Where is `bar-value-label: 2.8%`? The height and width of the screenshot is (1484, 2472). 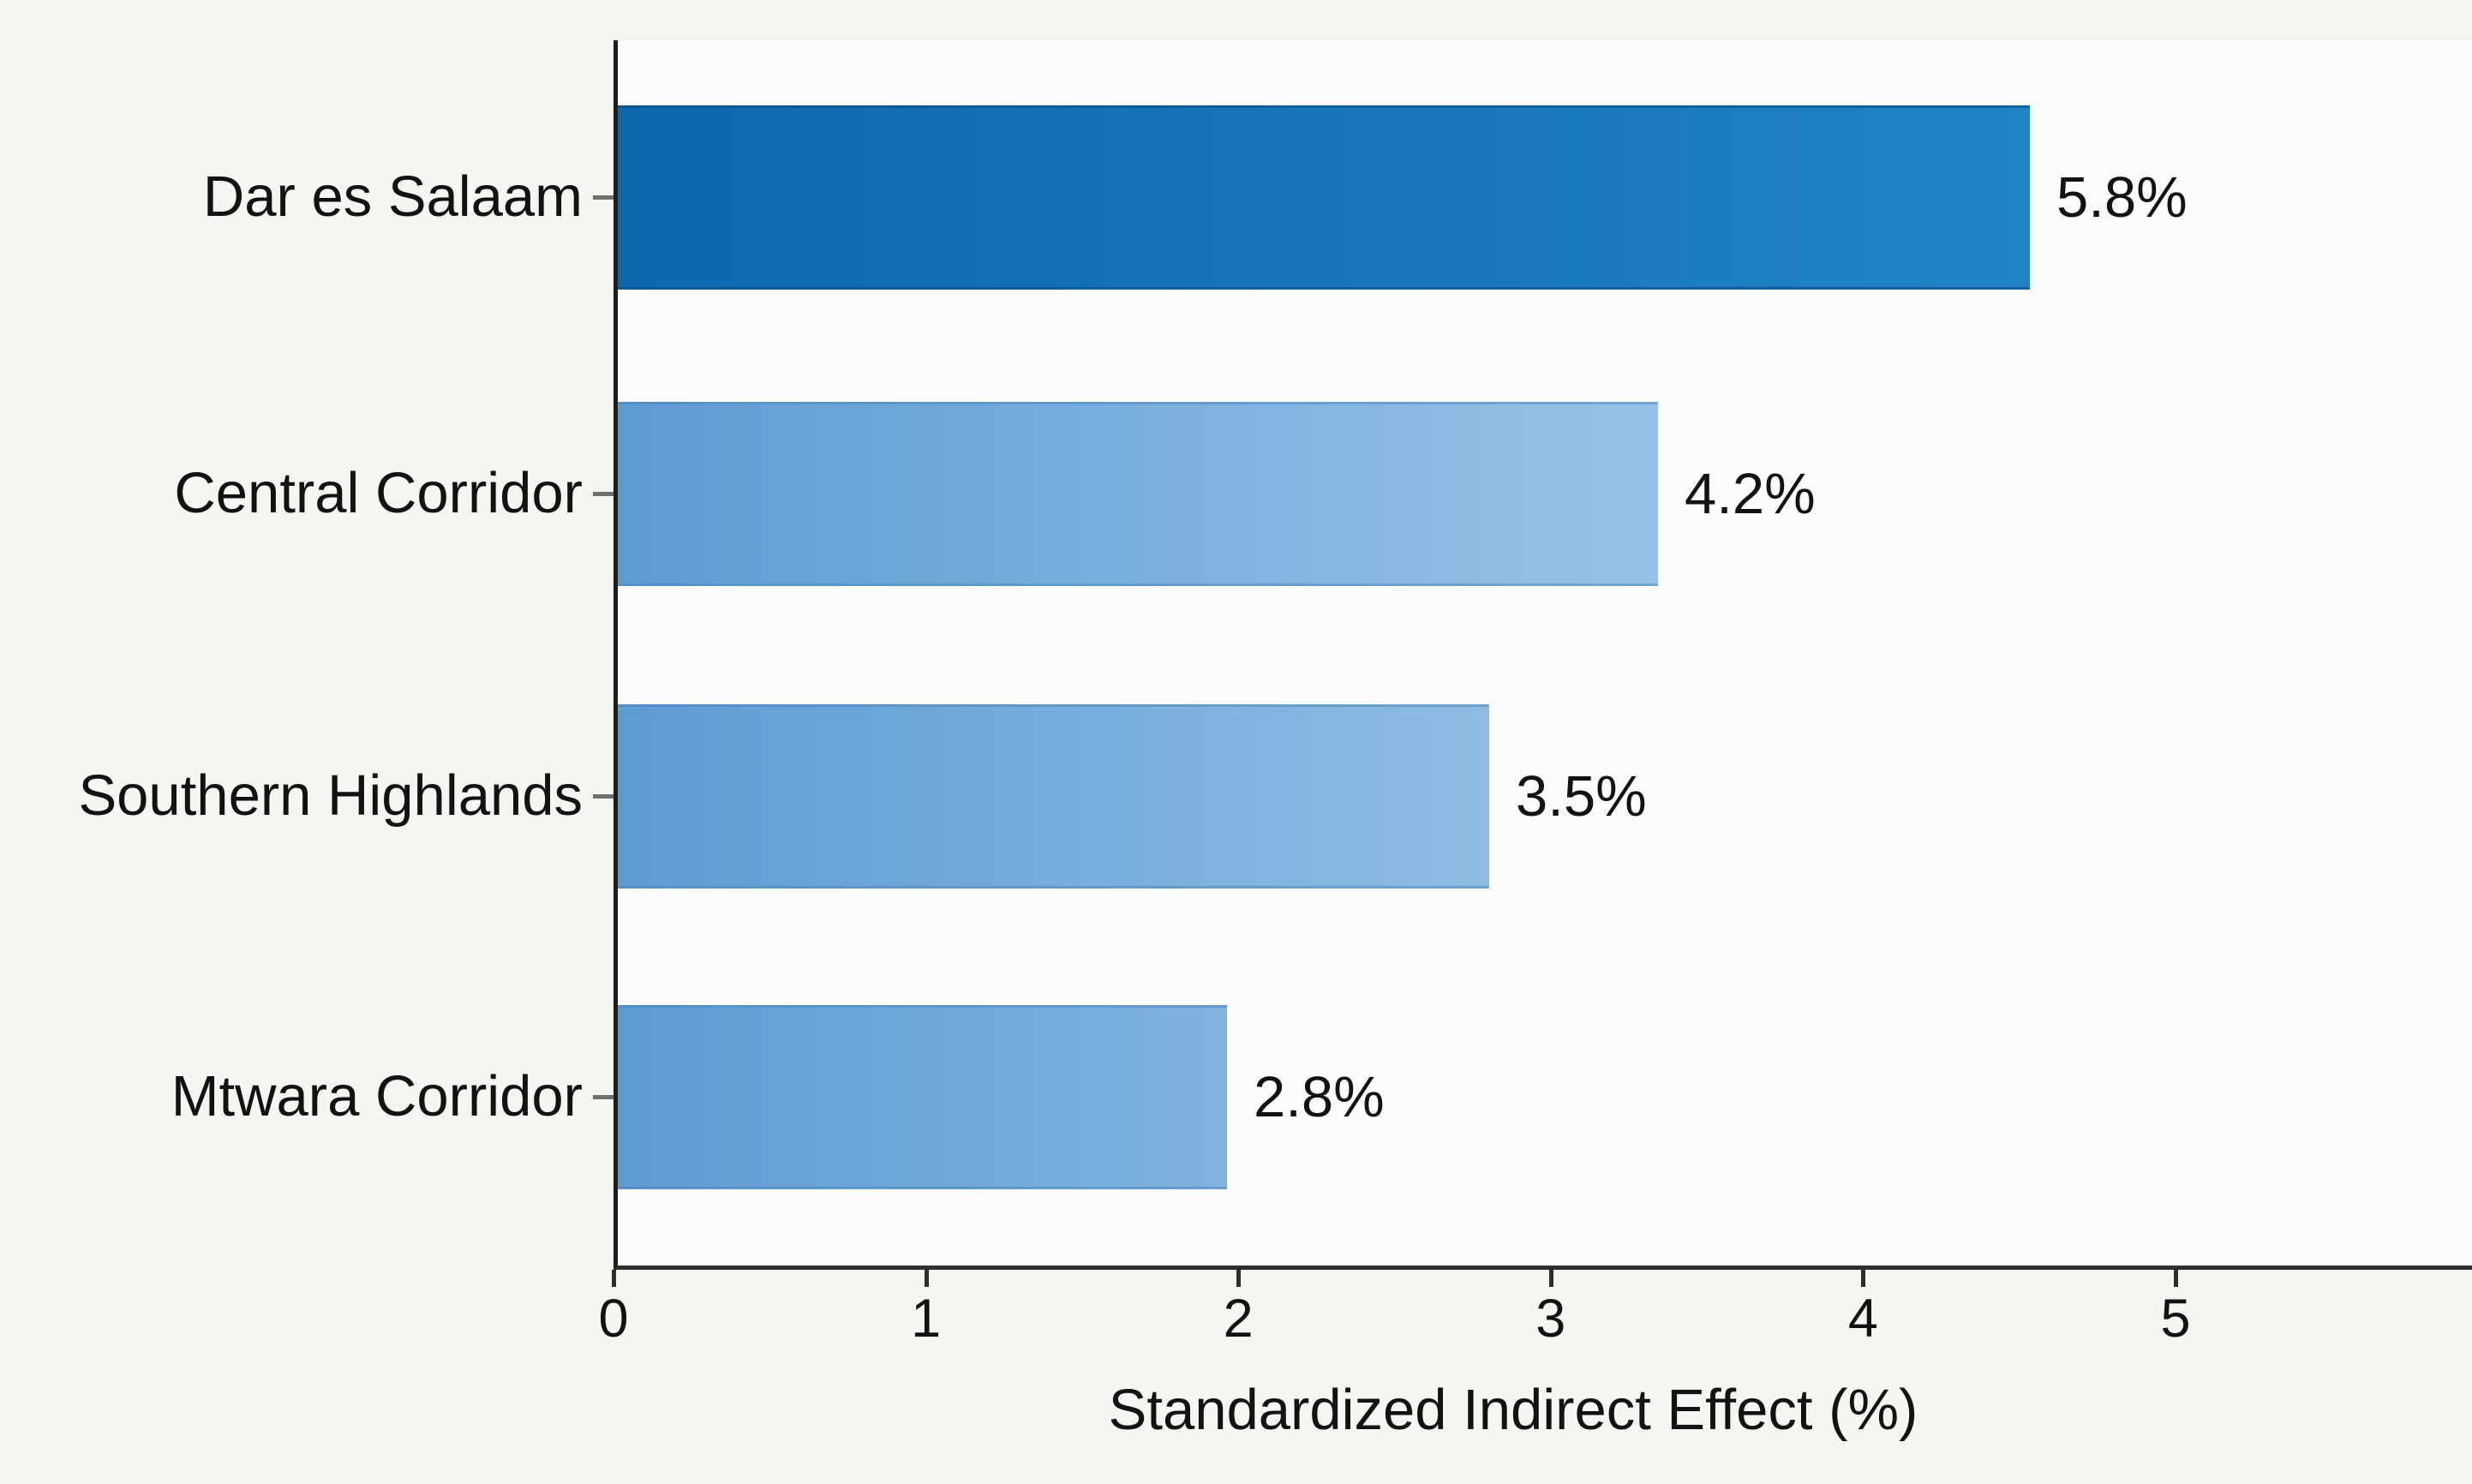
bar-value-label: 2.8% is located at coordinates (1319, 1097).